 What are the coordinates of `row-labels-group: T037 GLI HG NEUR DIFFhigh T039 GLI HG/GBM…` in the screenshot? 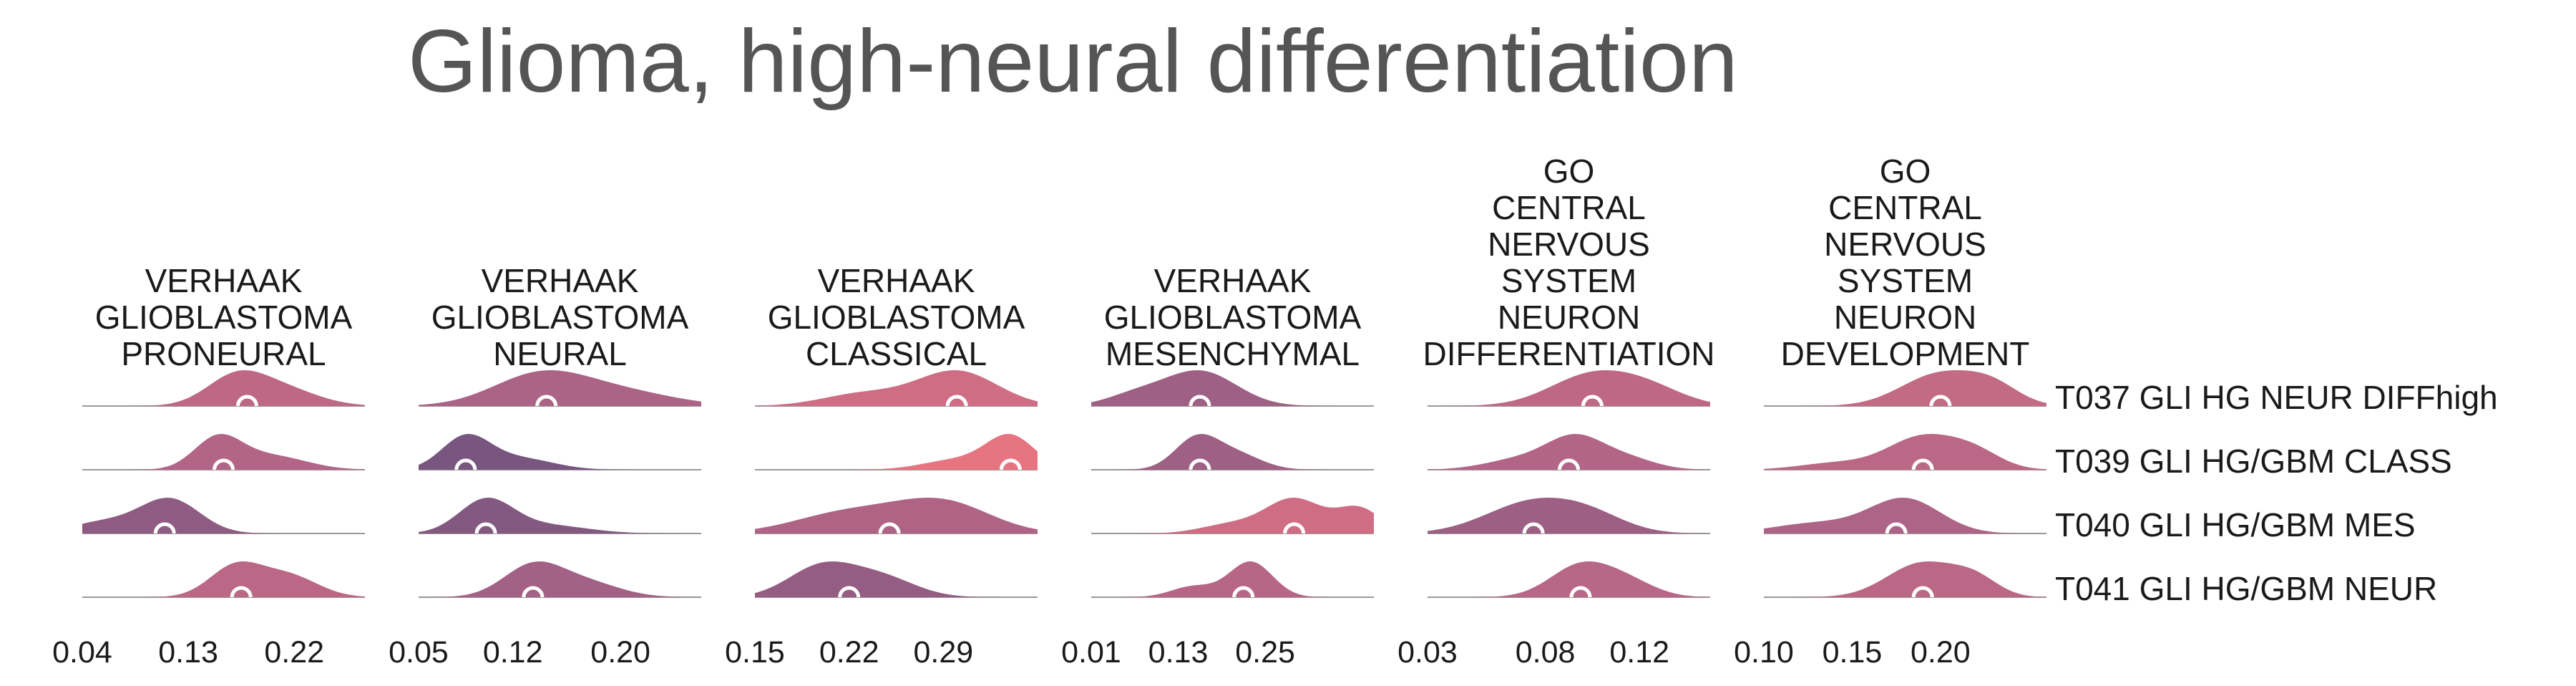 It's located at (2276, 493).